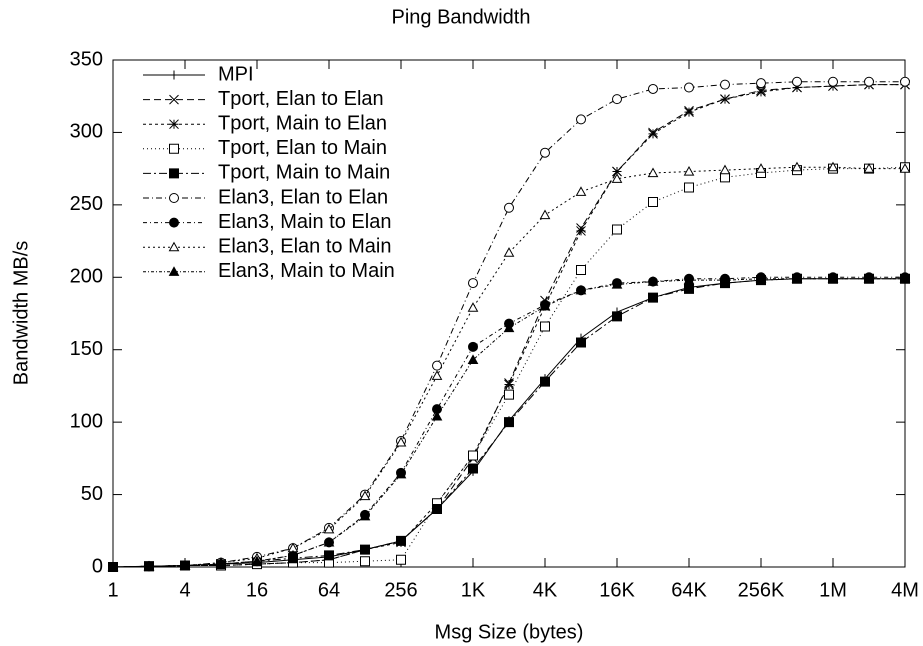 This screenshot has width=923, height=646. What do you see at coordinates (86, 204) in the screenshot?
I see `y-tick-label: 250` at bounding box center [86, 204].